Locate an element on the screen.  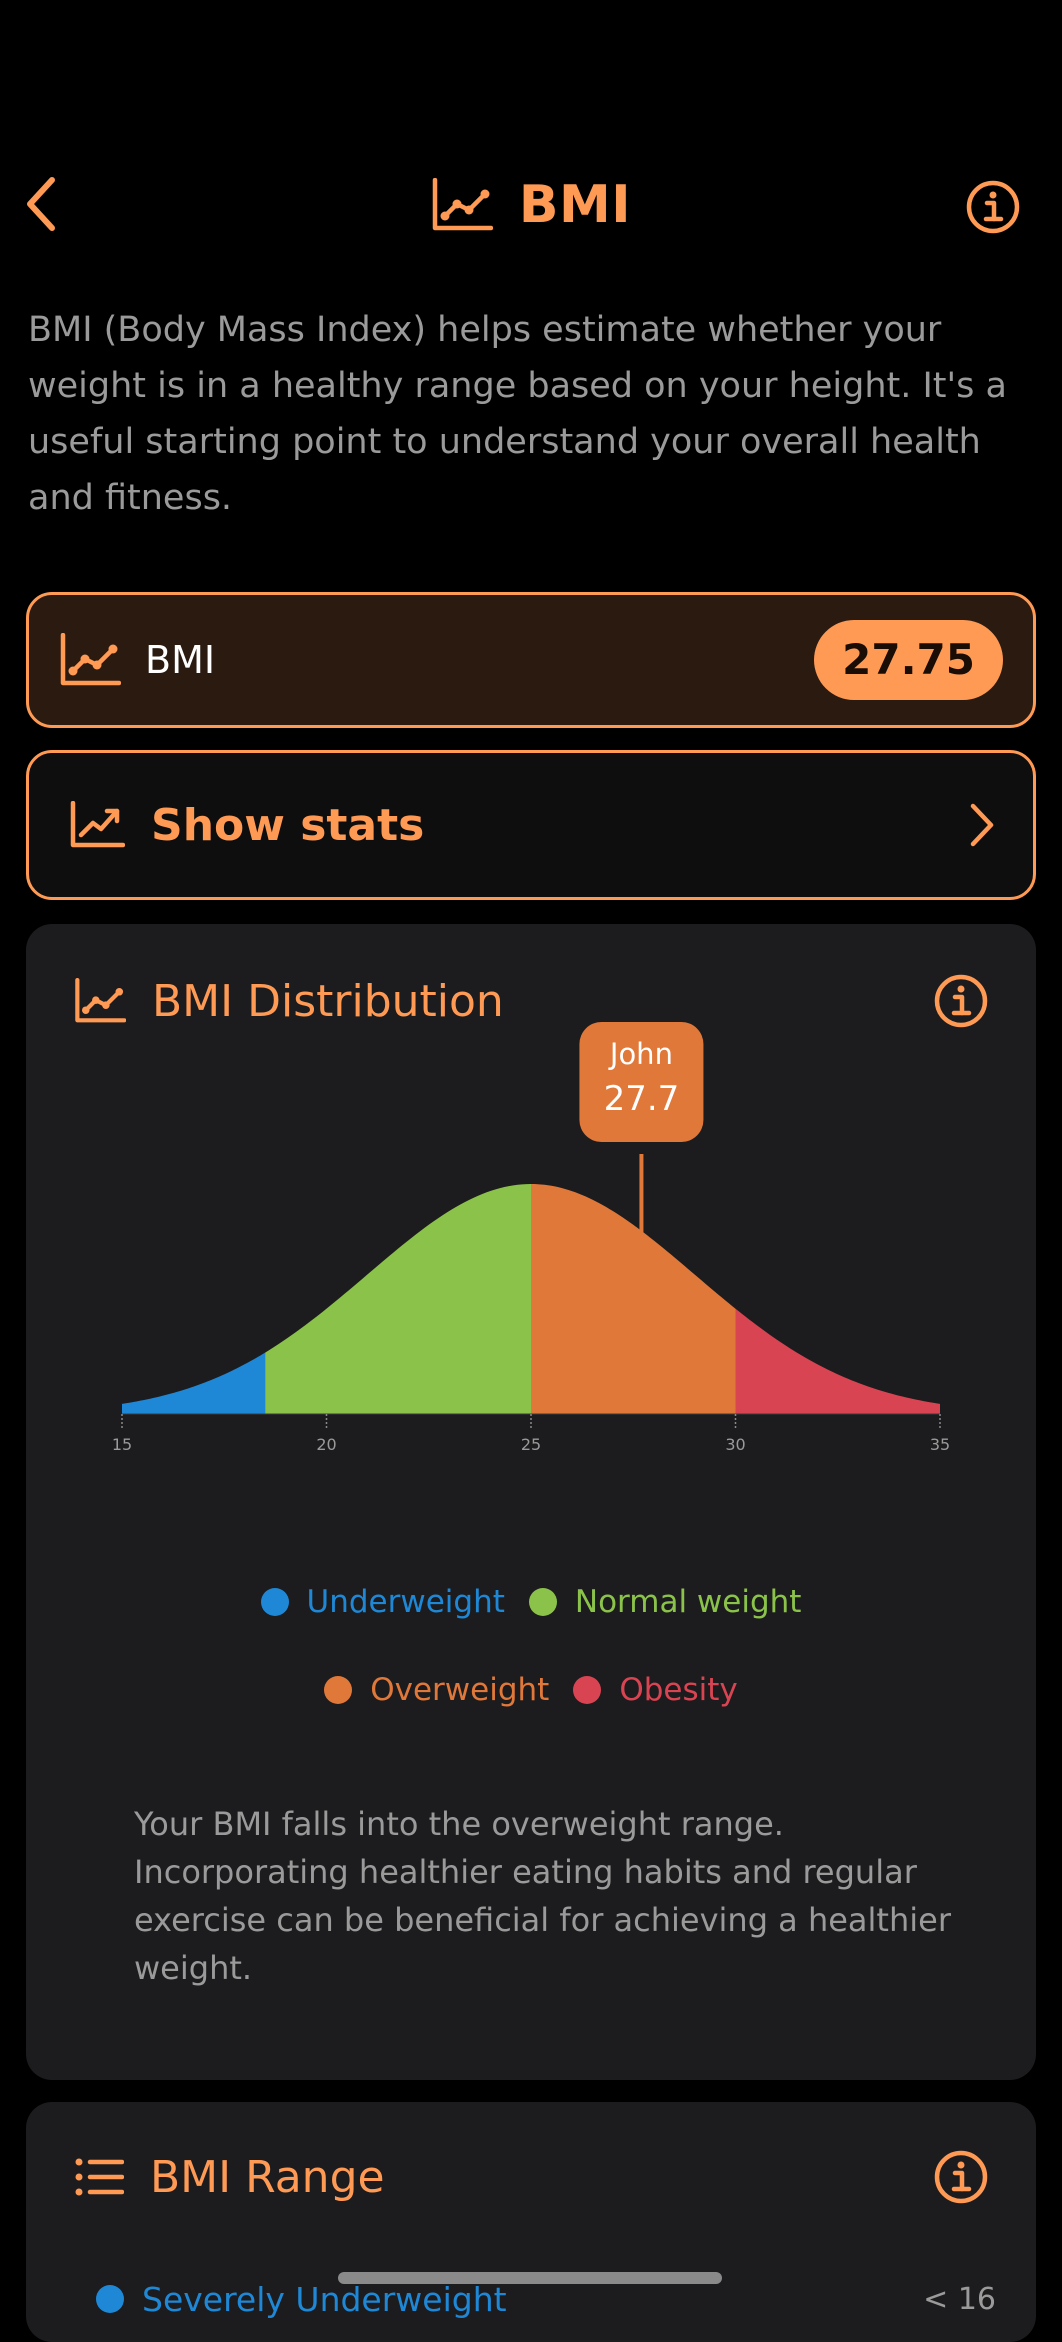
legend-item-underweight: Underweight is located at coordinates (382, 1602).